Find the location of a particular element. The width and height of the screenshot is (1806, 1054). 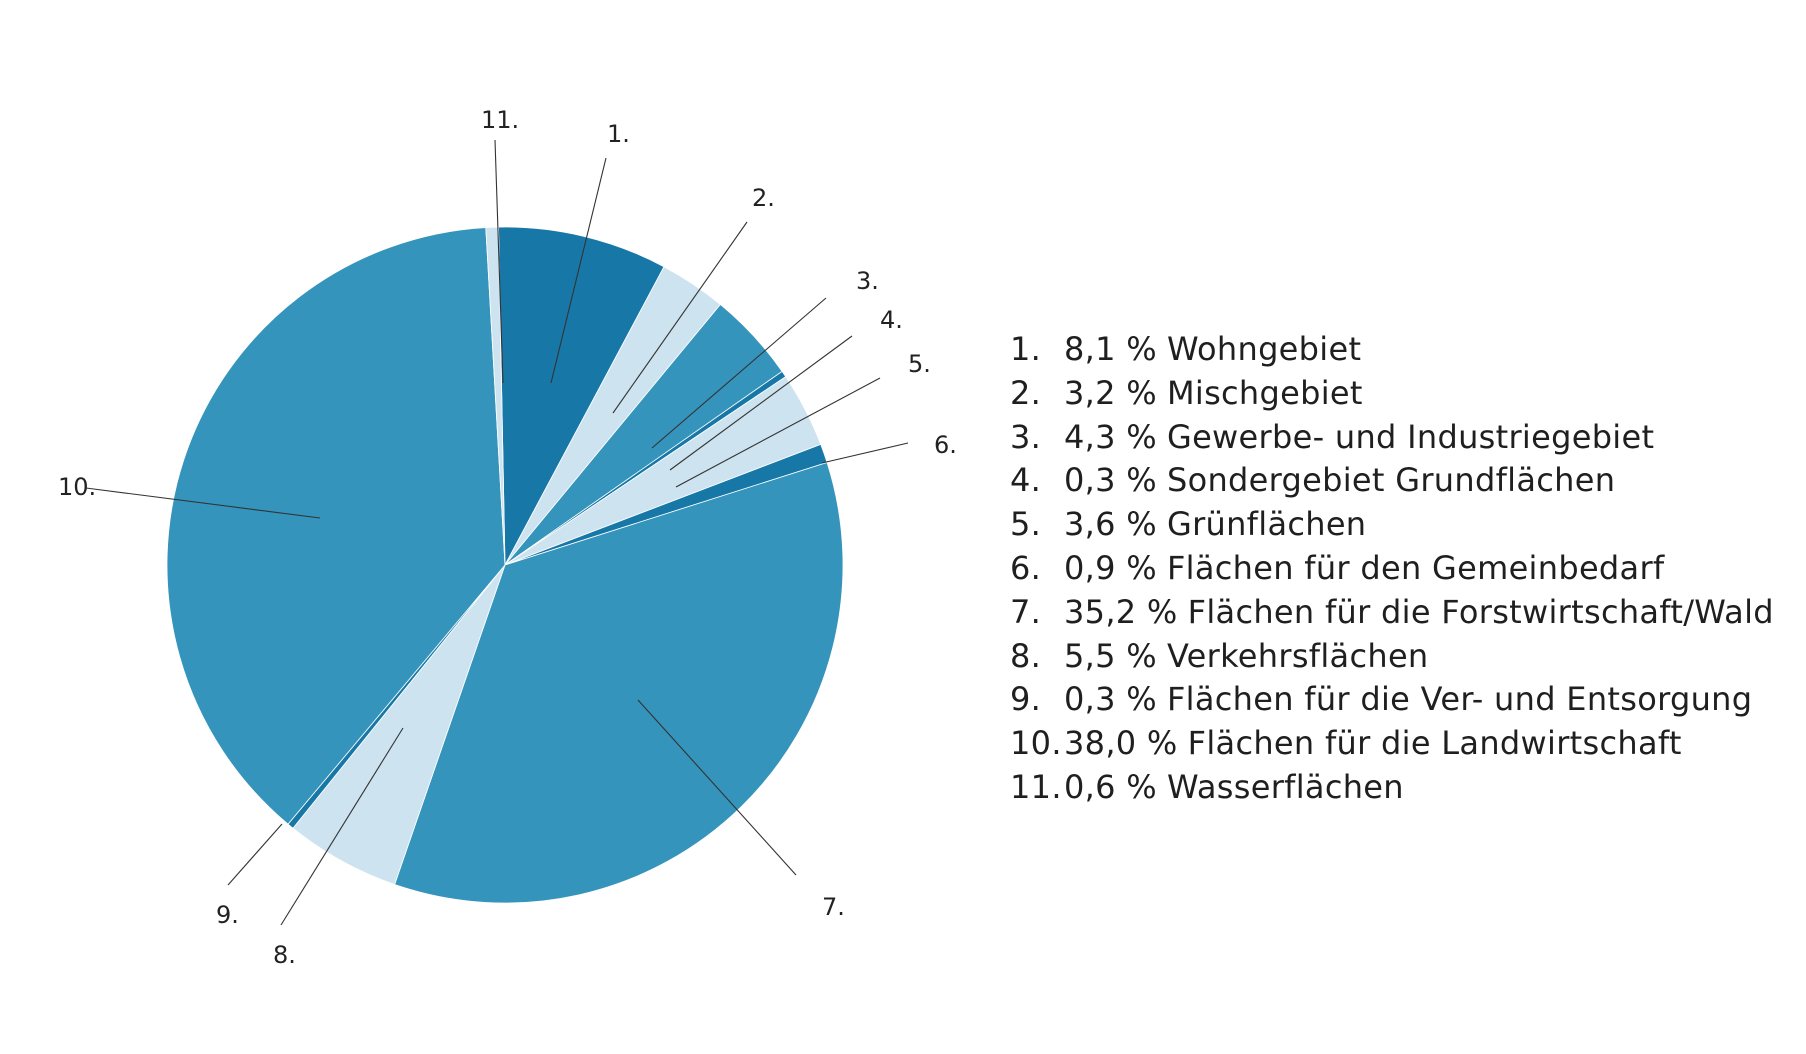

legend-item: 11.0,6 % Wasserflächen is located at coordinates (1392, 788).